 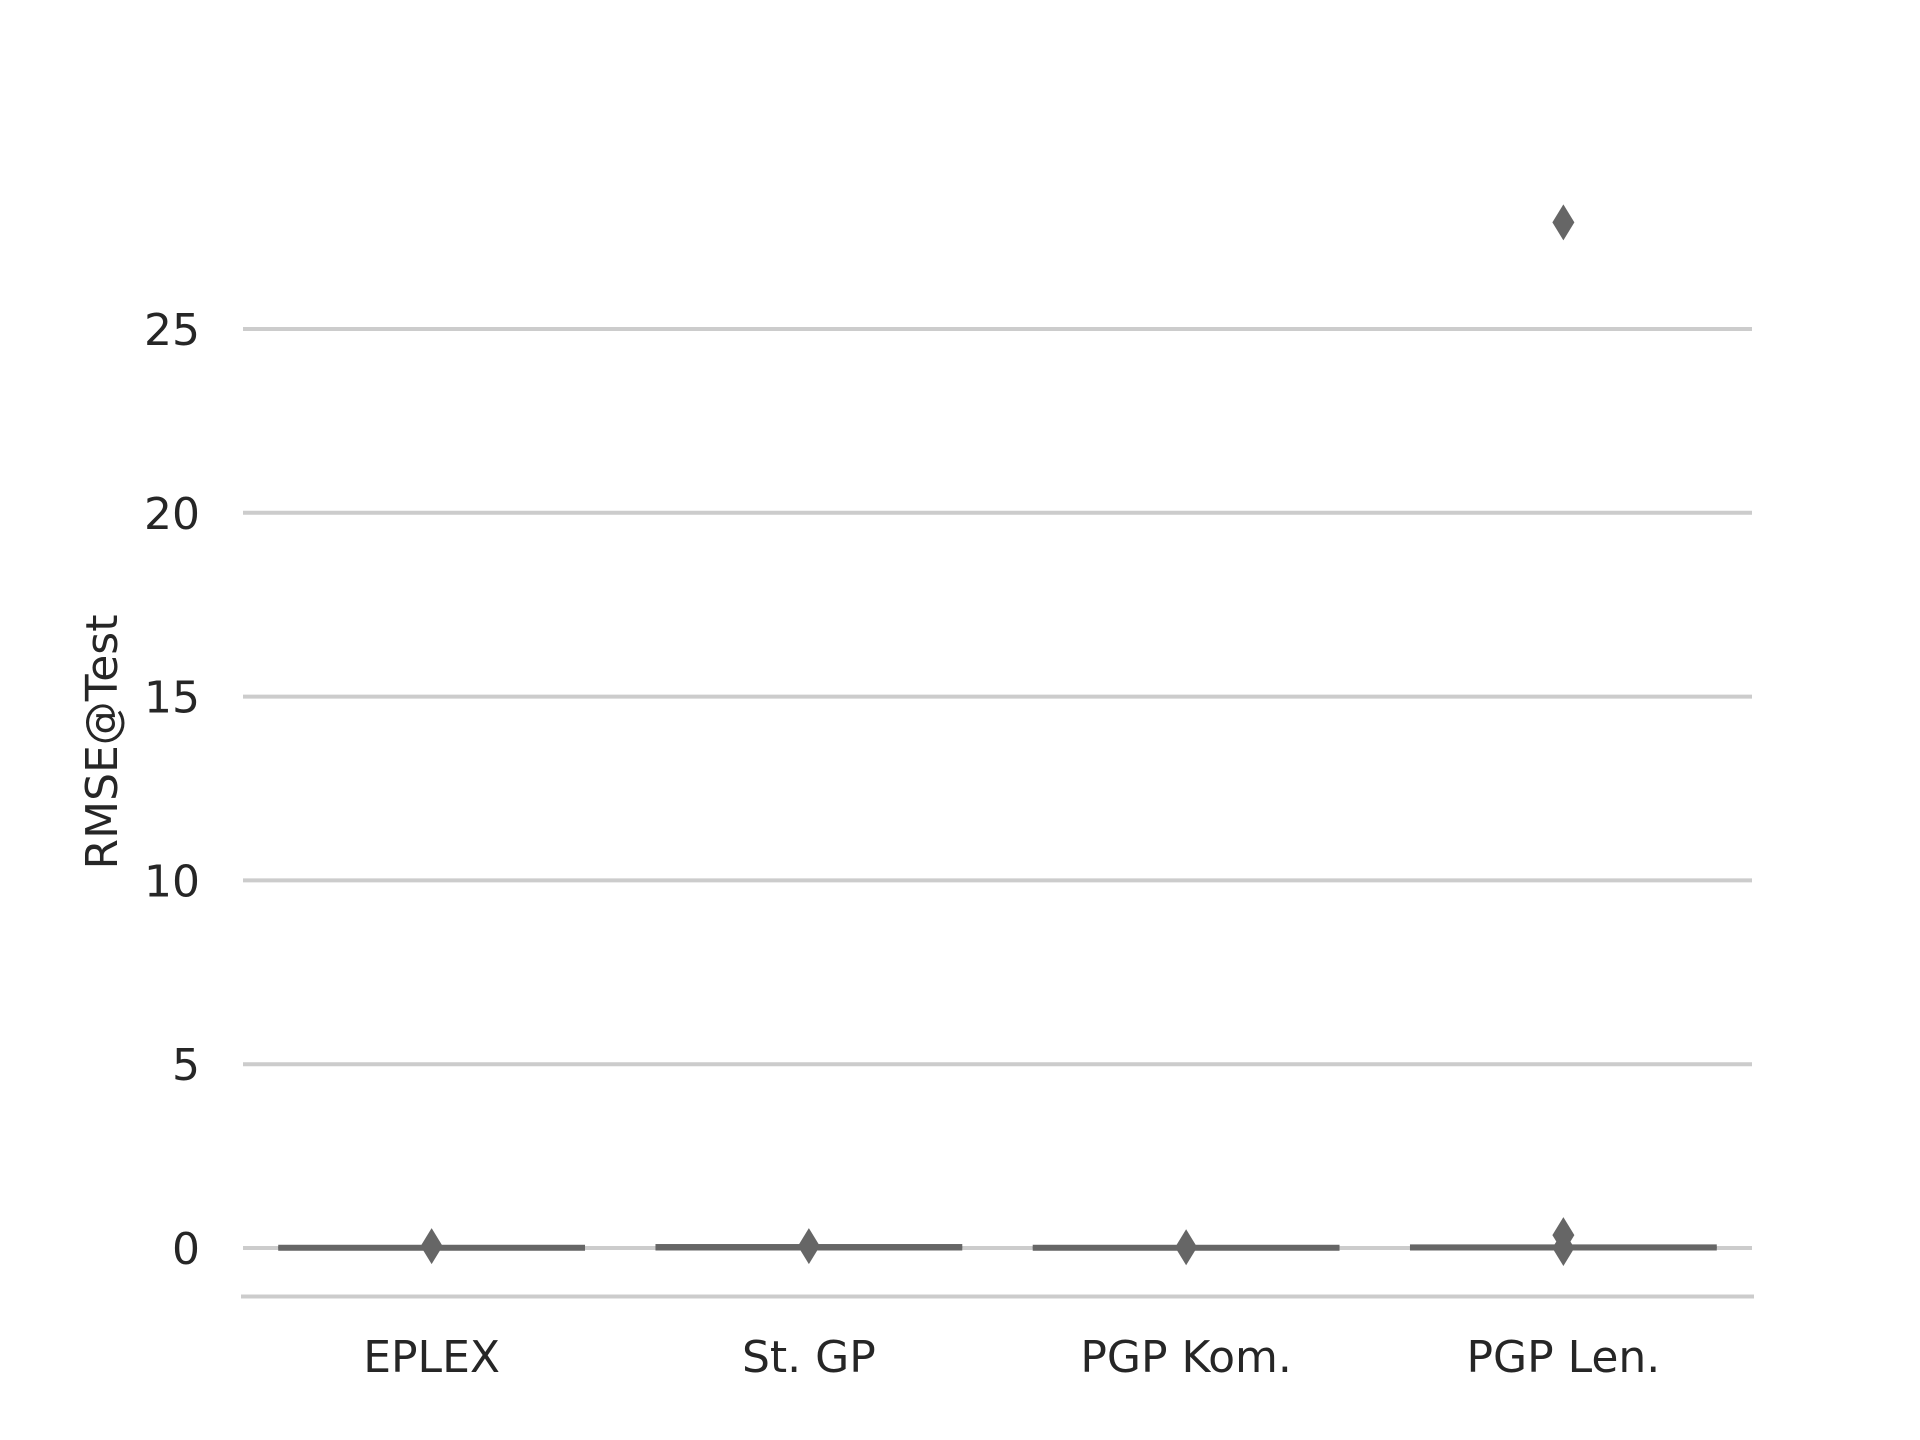 I want to click on x-tick-label: EPLEX, so click(x=431, y=1357).